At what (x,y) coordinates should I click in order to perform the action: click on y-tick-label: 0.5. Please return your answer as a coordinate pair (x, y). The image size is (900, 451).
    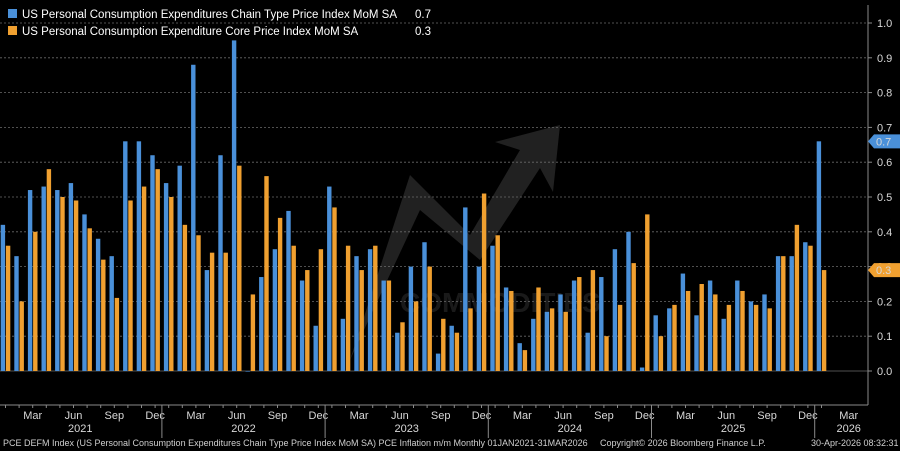
    Looking at the image, I should click on (884, 198).